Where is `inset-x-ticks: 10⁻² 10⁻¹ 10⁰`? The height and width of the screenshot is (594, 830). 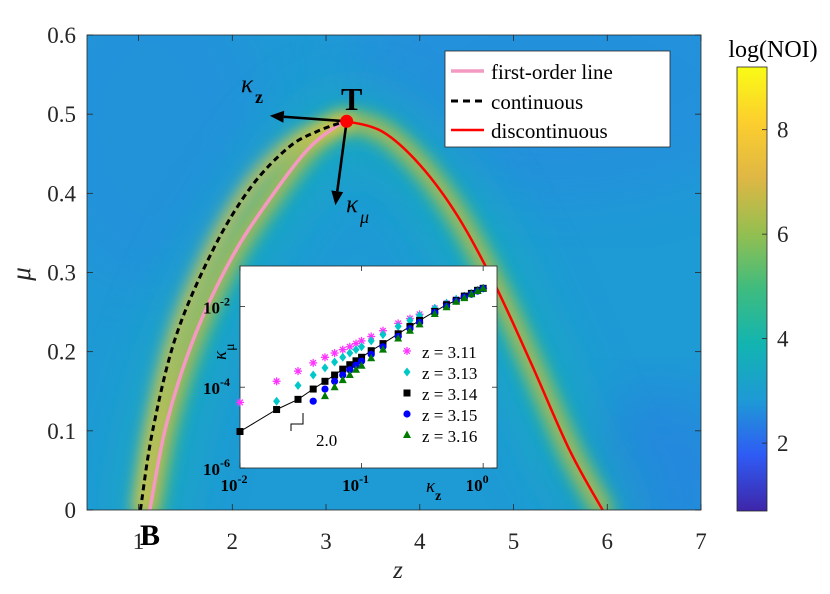
inset-x-ticks: 10⁻² 10⁻¹ 10⁰ is located at coordinates (355, 380).